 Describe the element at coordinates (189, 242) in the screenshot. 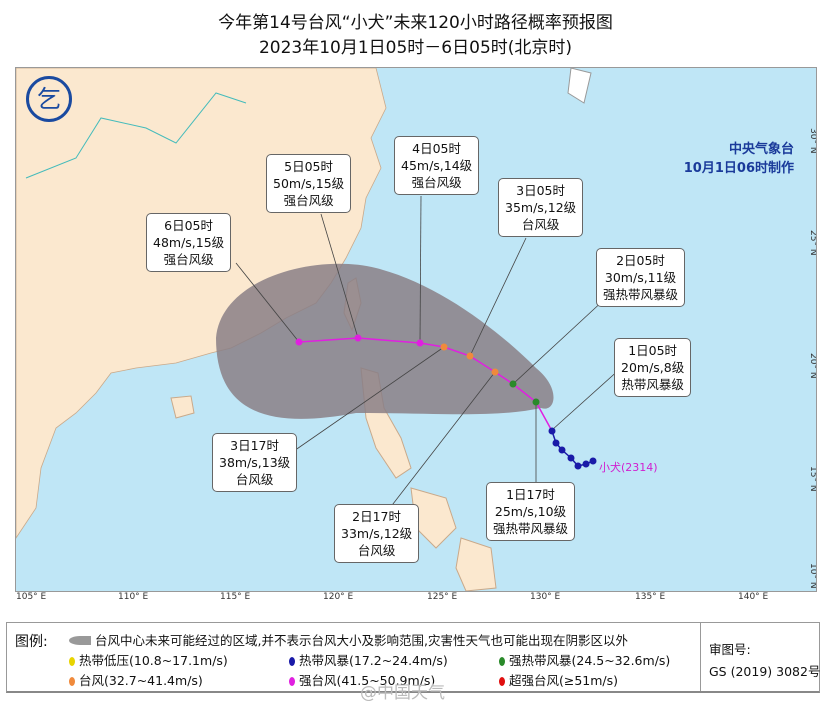

I see `forecast-box-6d05: 6日05时 48m/s,15级 强台风级` at that location.